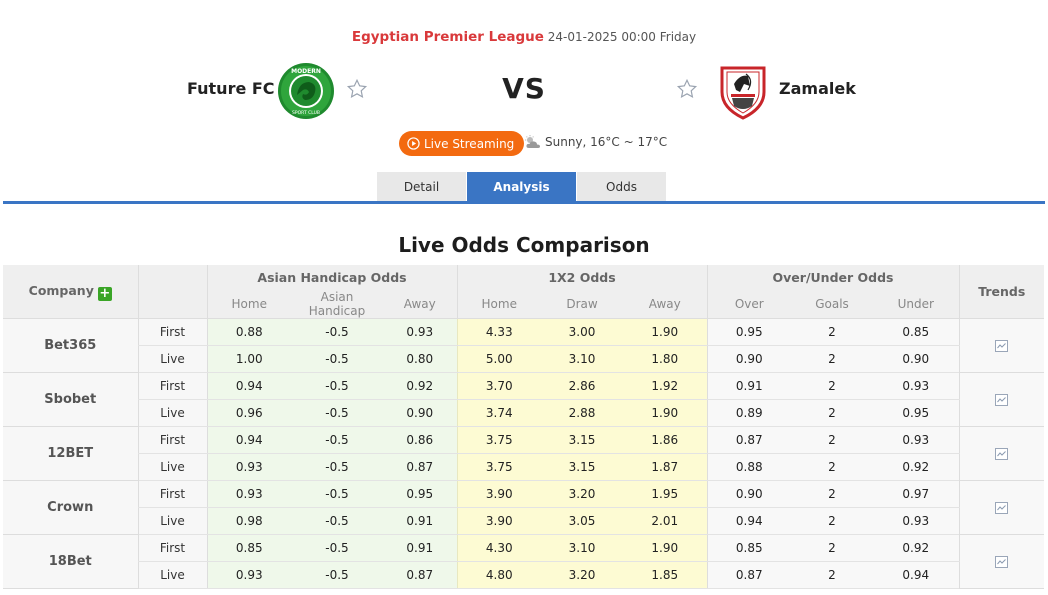 This screenshot has width=1048, height=595. What do you see at coordinates (498, 332) in the screenshot?
I see `x12-home-odds: 4.33` at bounding box center [498, 332].